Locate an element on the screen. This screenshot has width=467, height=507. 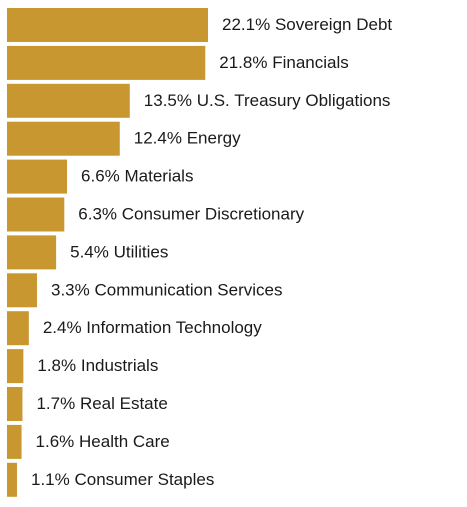
value-label: 1.7% is located at coordinates (55, 403).